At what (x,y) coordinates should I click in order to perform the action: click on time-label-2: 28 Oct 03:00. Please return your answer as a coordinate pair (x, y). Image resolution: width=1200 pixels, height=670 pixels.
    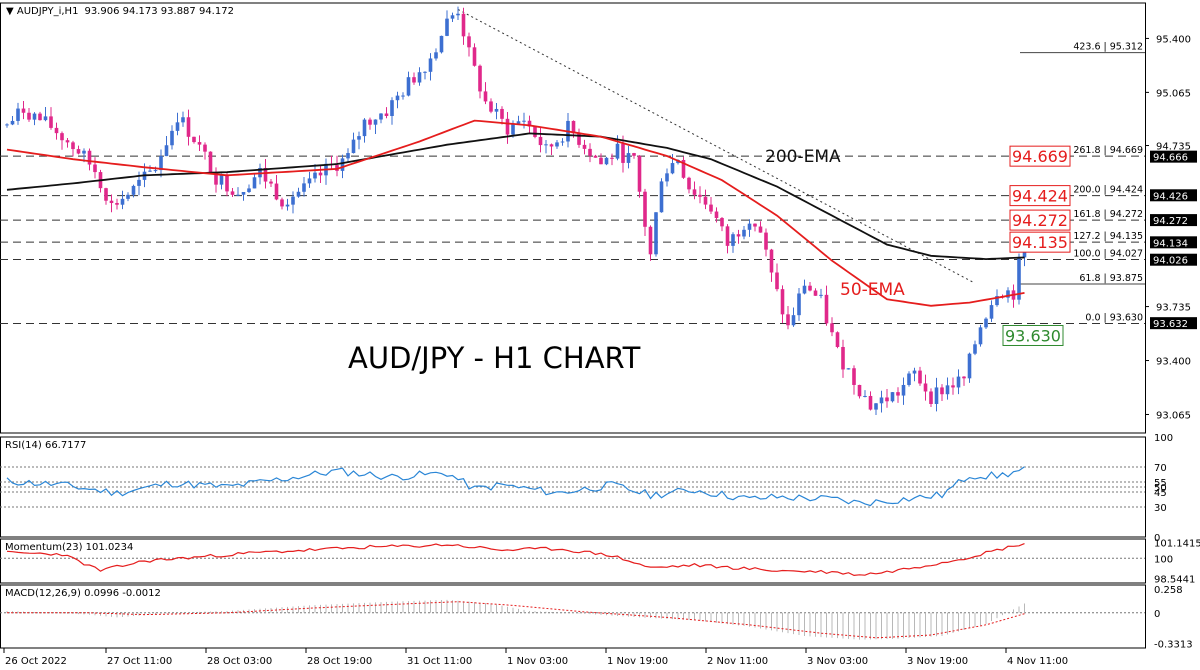
    Looking at the image, I should click on (239, 661).